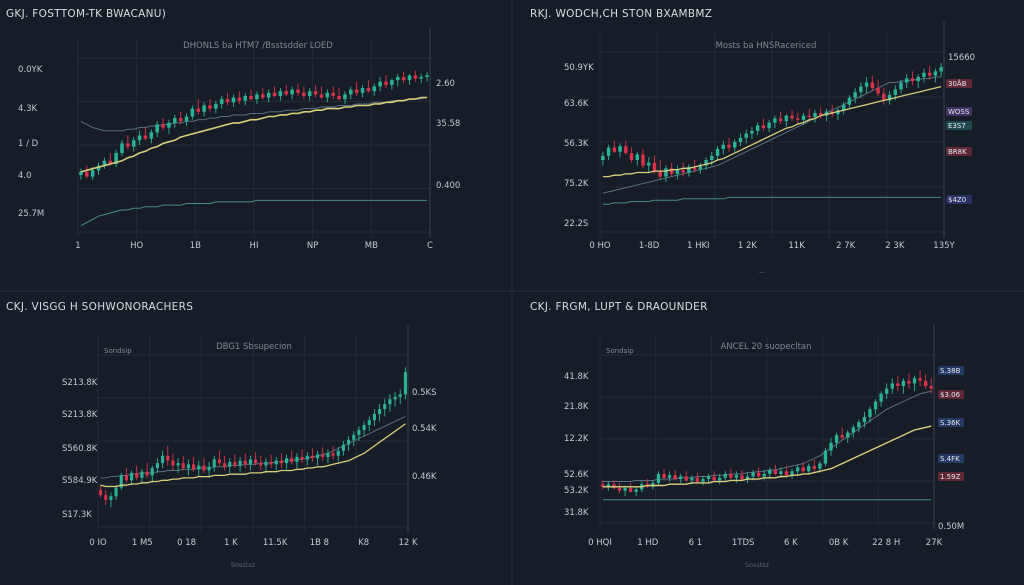 The width and height of the screenshot is (1024, 585). I want to click on vertical-divider, so click(512, 292).